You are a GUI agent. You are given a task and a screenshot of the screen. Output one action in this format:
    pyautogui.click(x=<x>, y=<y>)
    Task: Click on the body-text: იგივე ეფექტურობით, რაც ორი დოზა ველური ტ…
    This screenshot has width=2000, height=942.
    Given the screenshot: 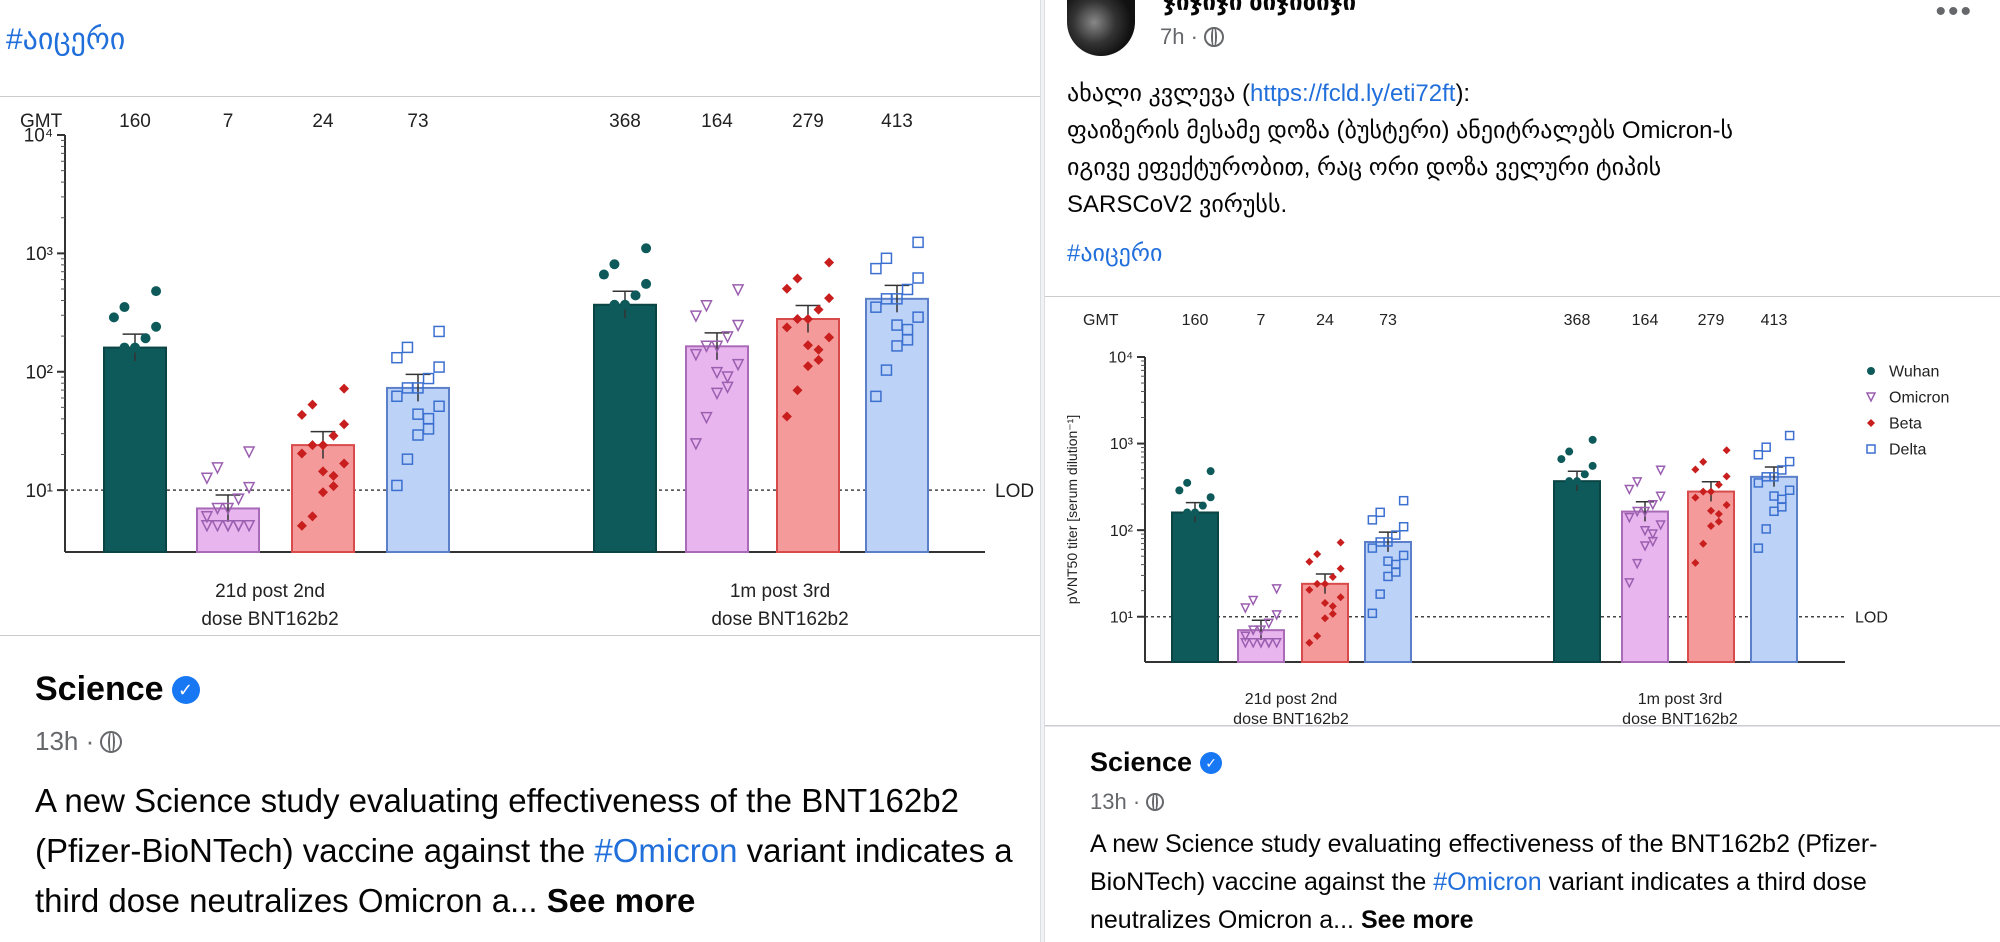 What is the action you would take?
    pyautogui.click(x=1364, y=167)
    